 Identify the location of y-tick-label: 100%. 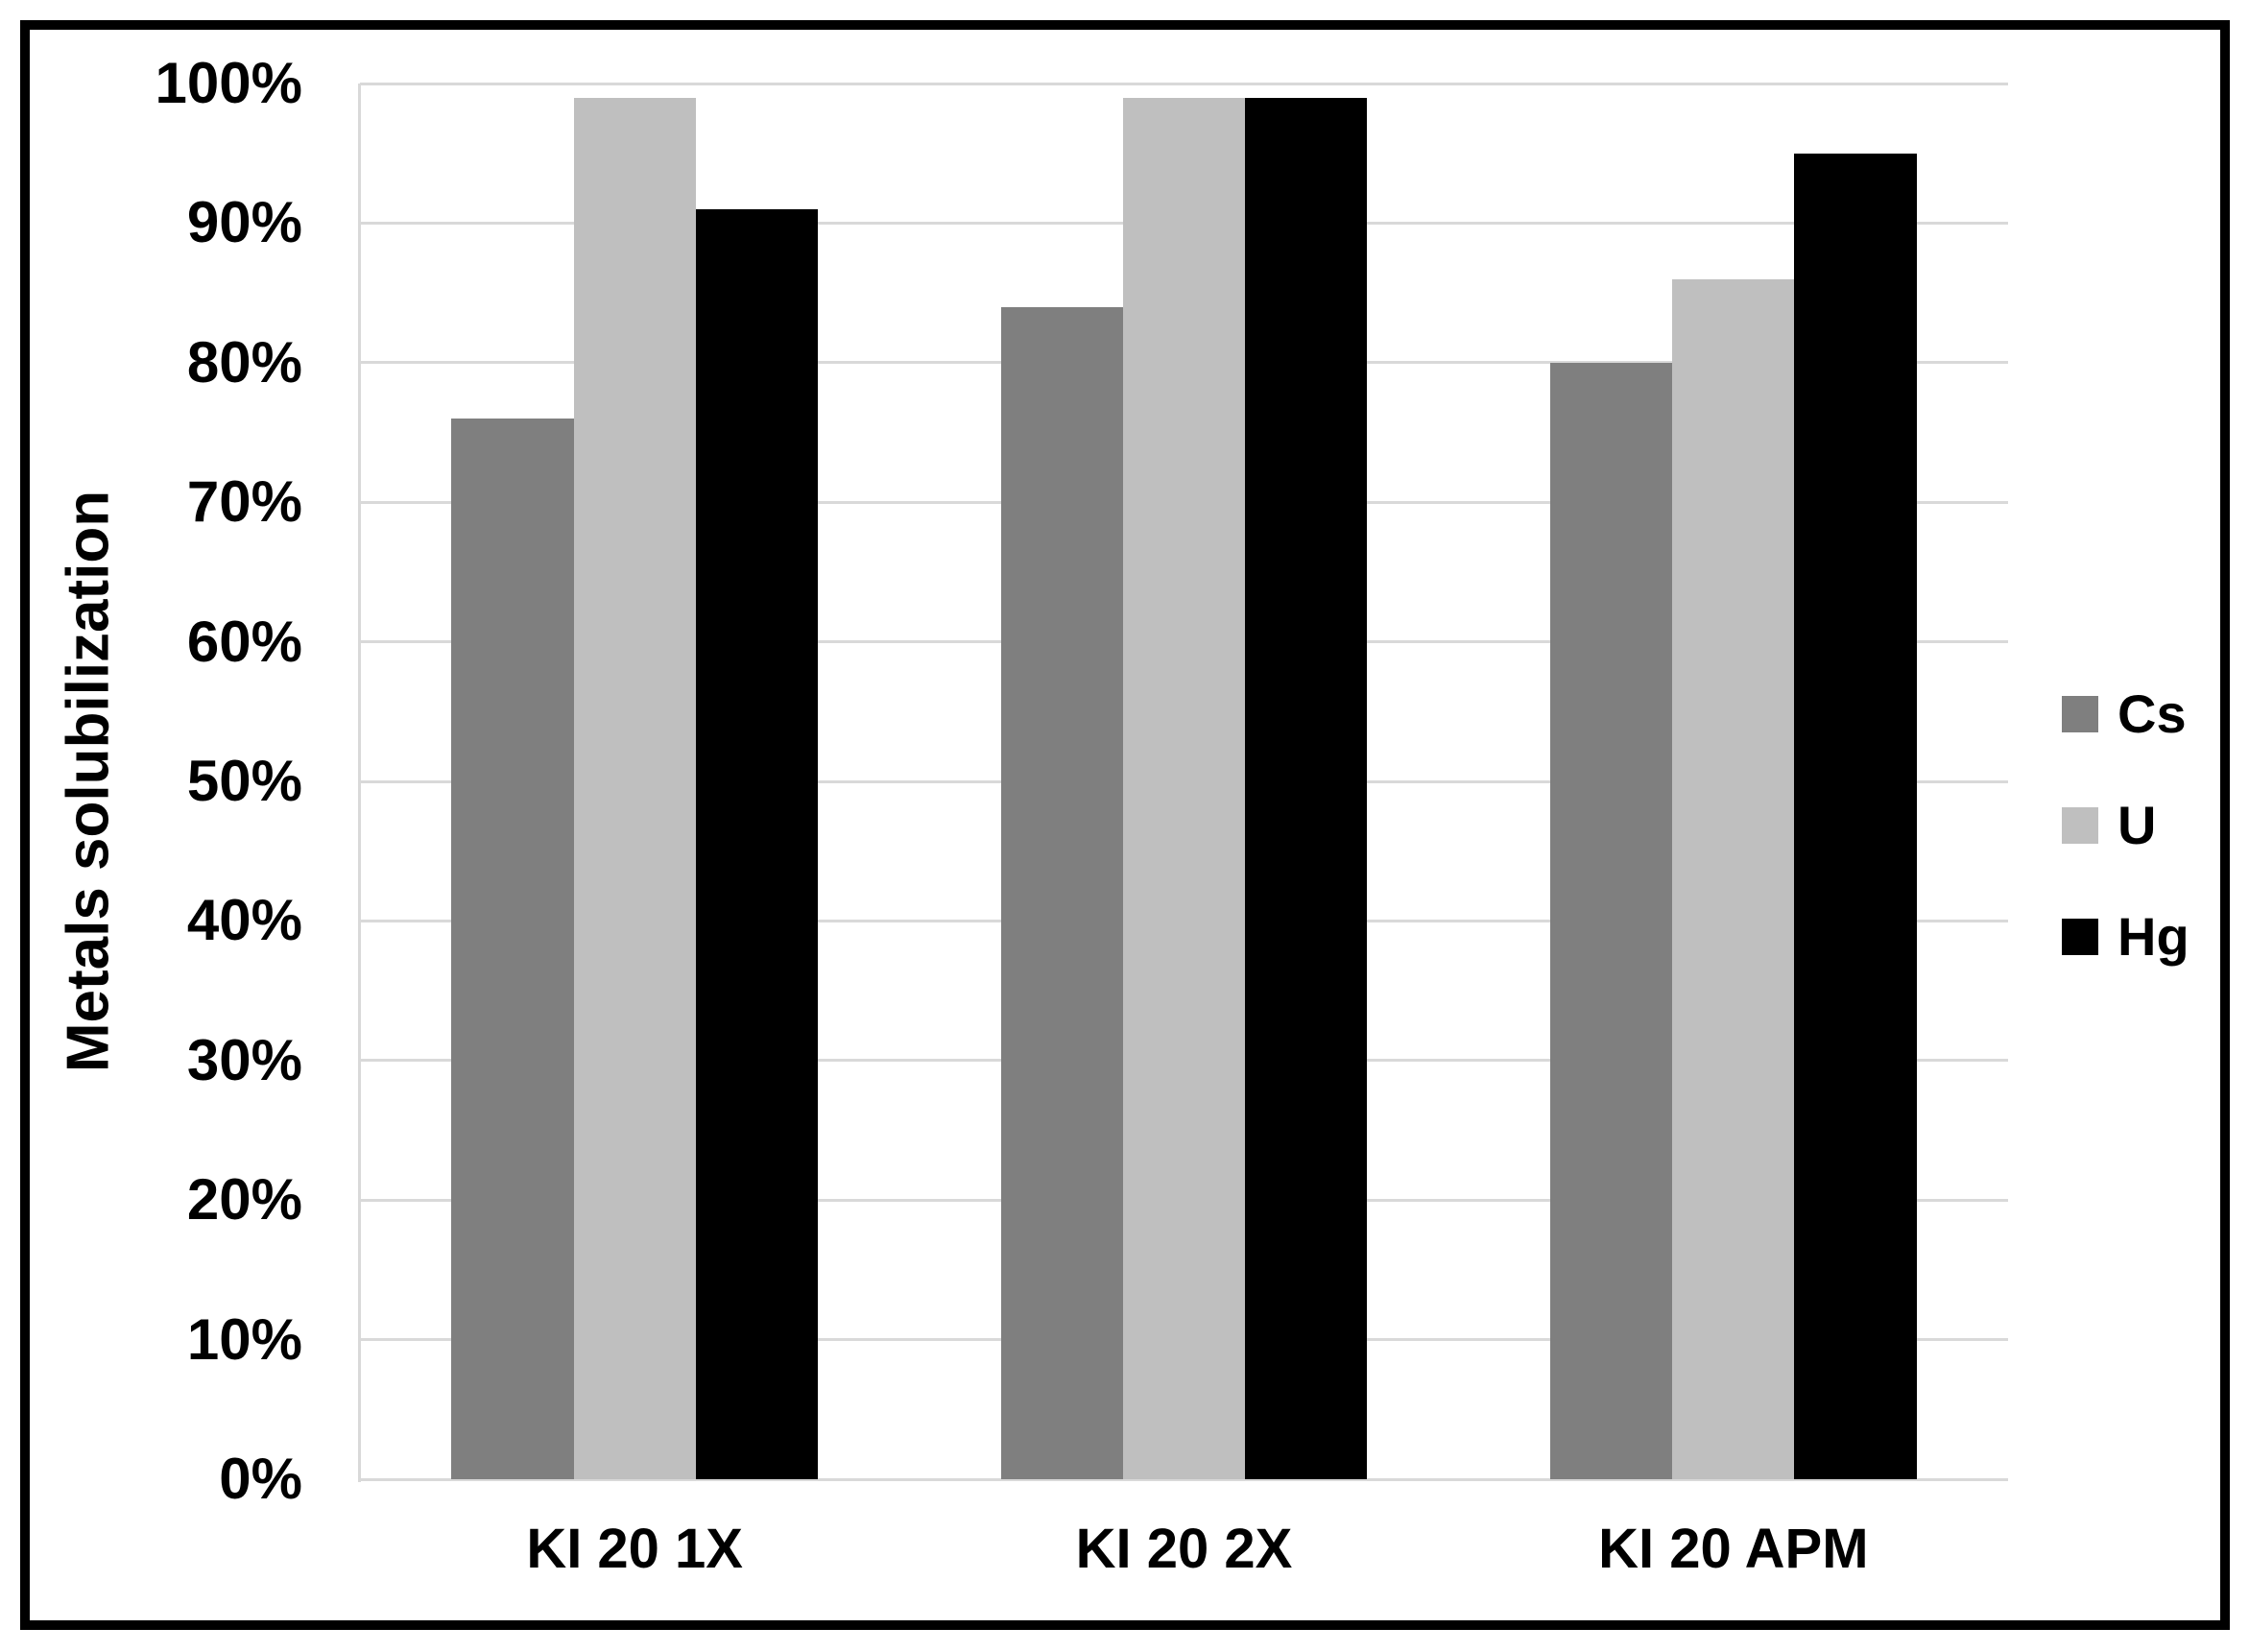
(228, 83).